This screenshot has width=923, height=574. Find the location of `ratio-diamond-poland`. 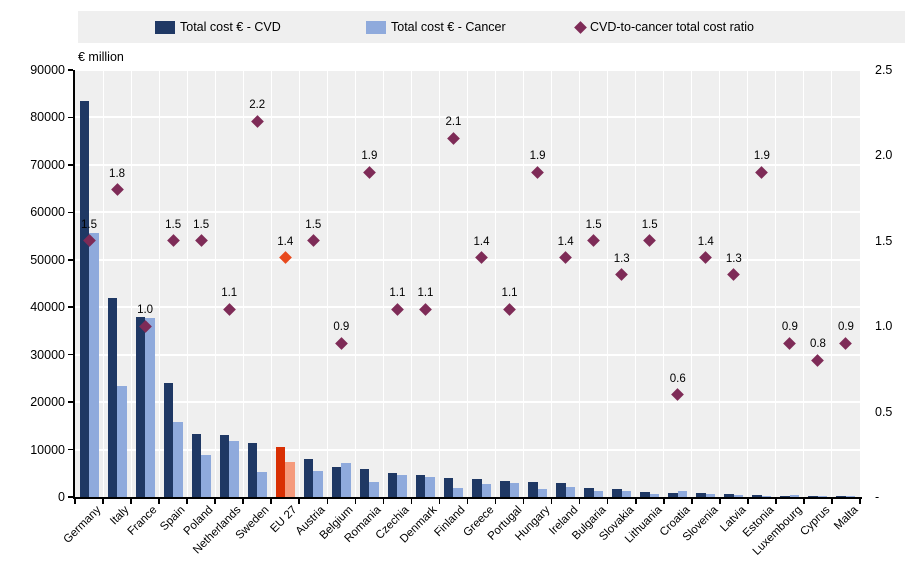

ratio-diamond-poland is located at coordinates (201, 241).